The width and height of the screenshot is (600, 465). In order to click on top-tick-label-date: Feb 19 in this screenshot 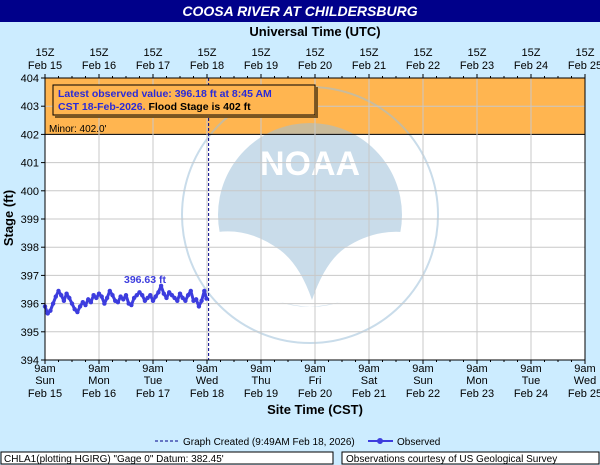, I will do `click(261, 66)`.